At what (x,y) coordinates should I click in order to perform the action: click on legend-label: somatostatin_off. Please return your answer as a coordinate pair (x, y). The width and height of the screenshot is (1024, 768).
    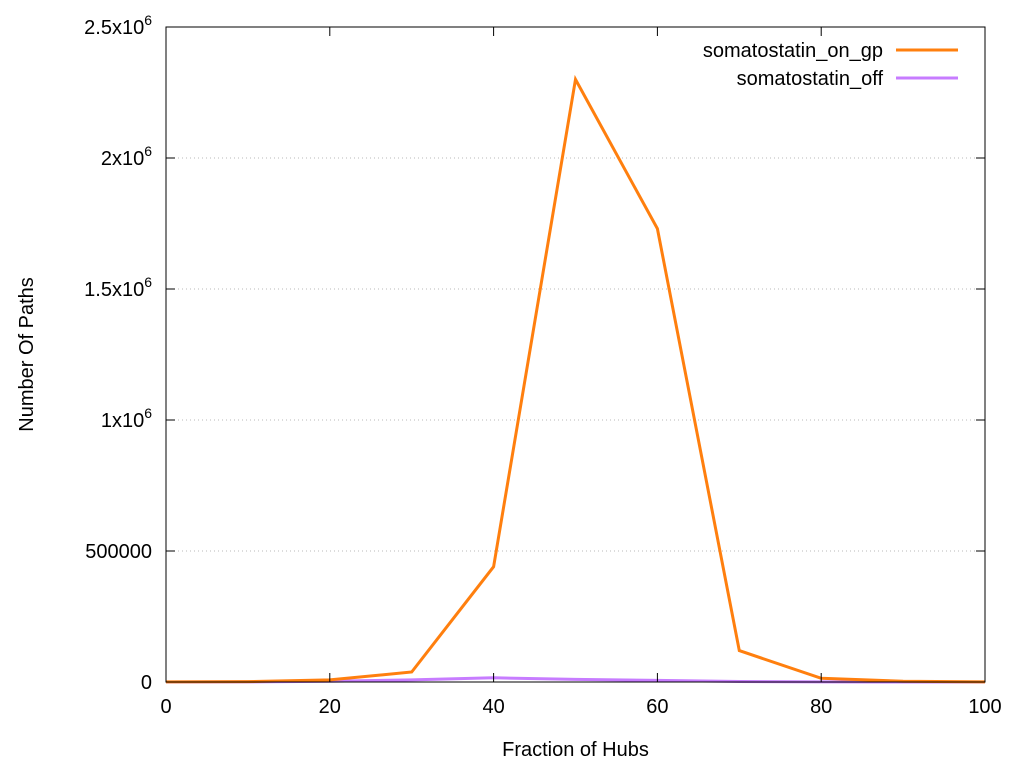
    Looking at the image, I should click on (810, 79).